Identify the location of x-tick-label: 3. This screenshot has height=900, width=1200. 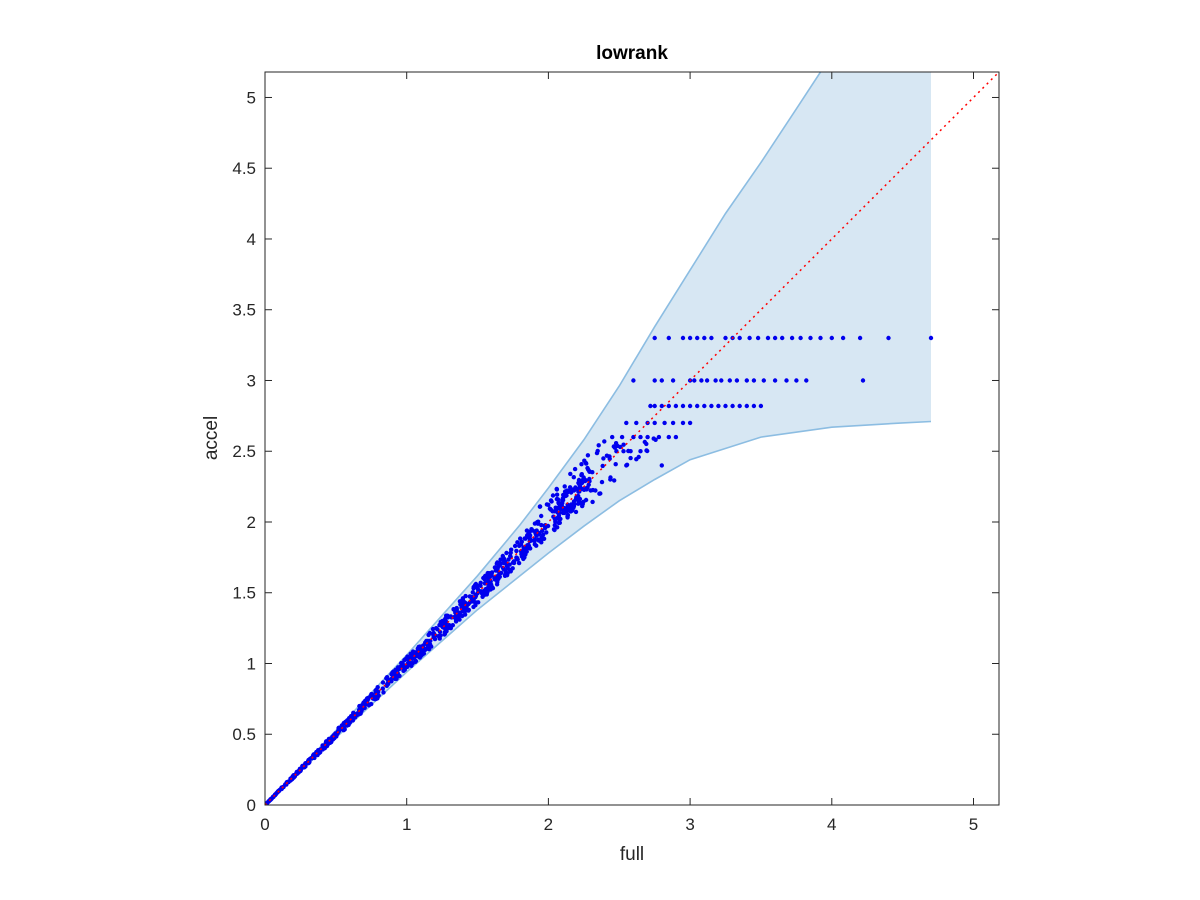
(689, 824).